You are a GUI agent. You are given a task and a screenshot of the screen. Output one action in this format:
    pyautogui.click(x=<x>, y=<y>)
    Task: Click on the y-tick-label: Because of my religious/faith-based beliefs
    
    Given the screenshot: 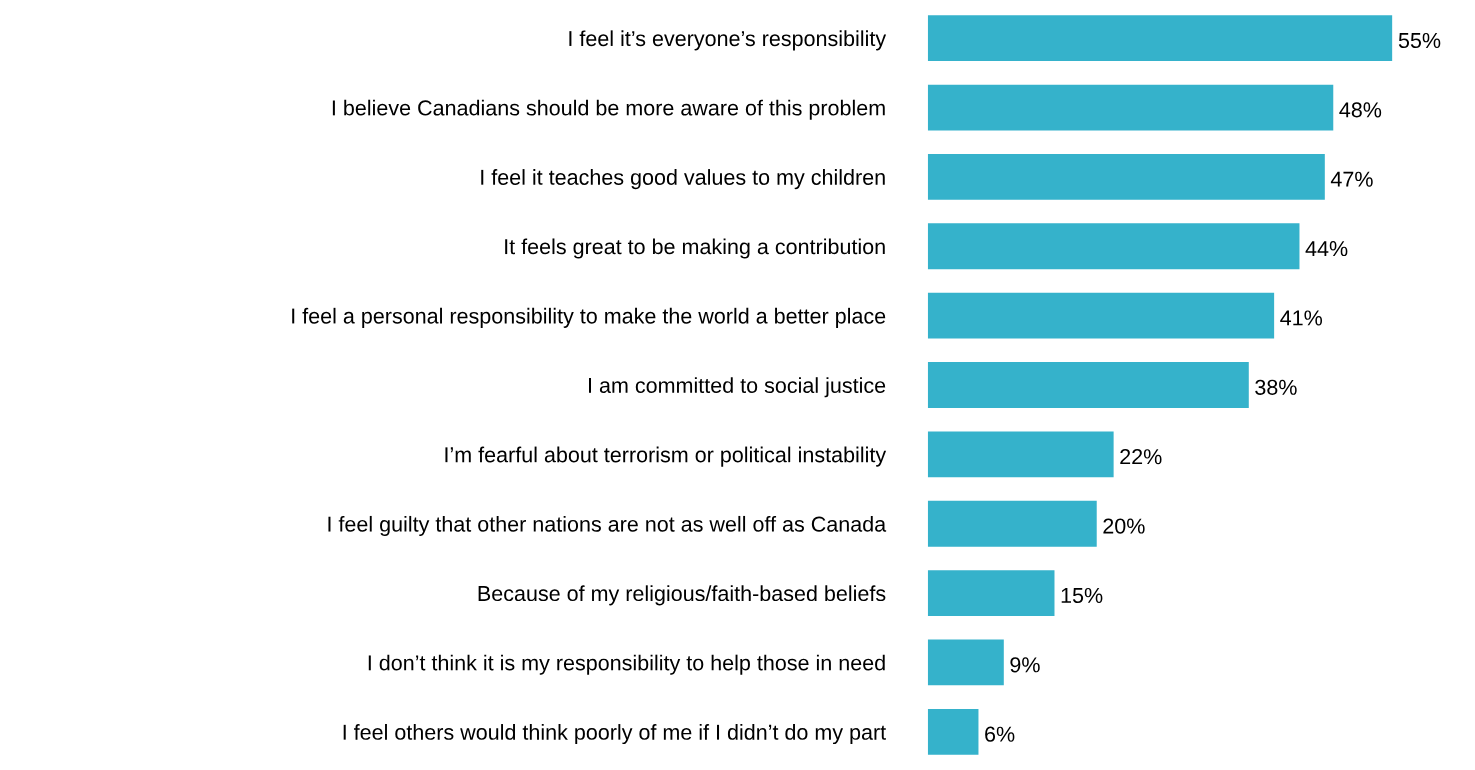 What is the action you would take?
    pyautogui.click(x=682, y=595)
    